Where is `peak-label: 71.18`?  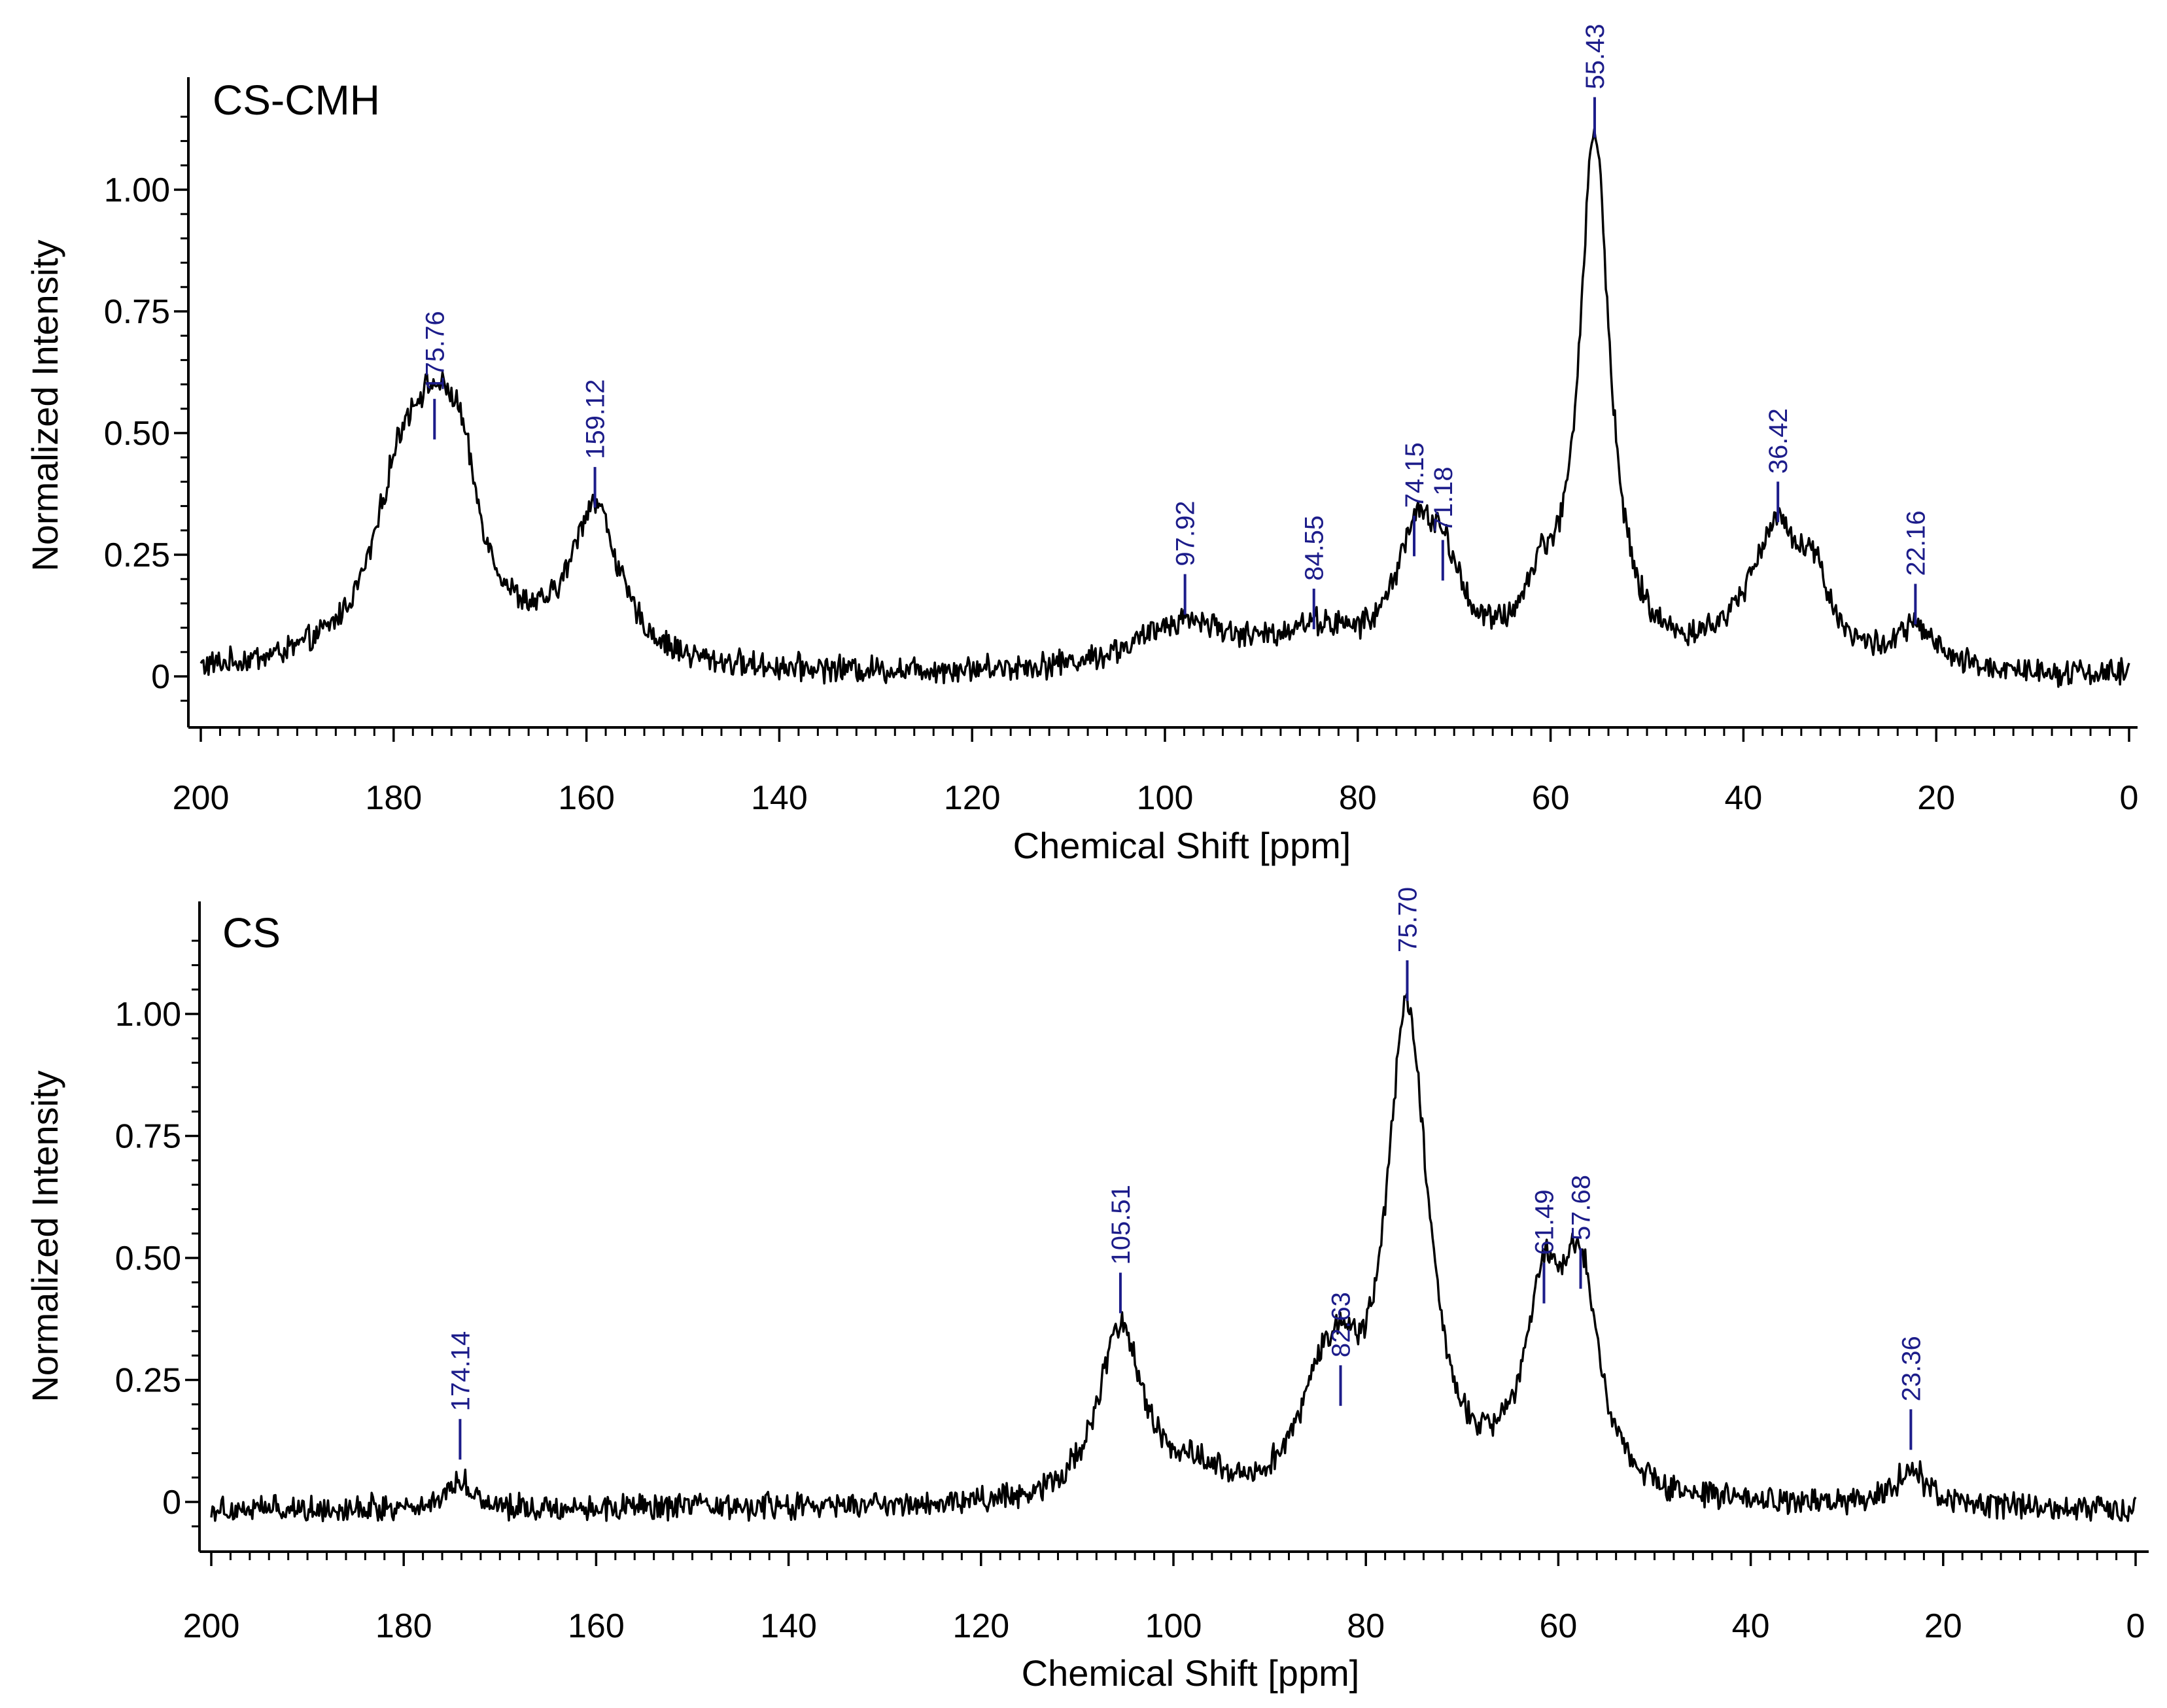
peak-label: 71.18 is located at coordinates (1444, 499).